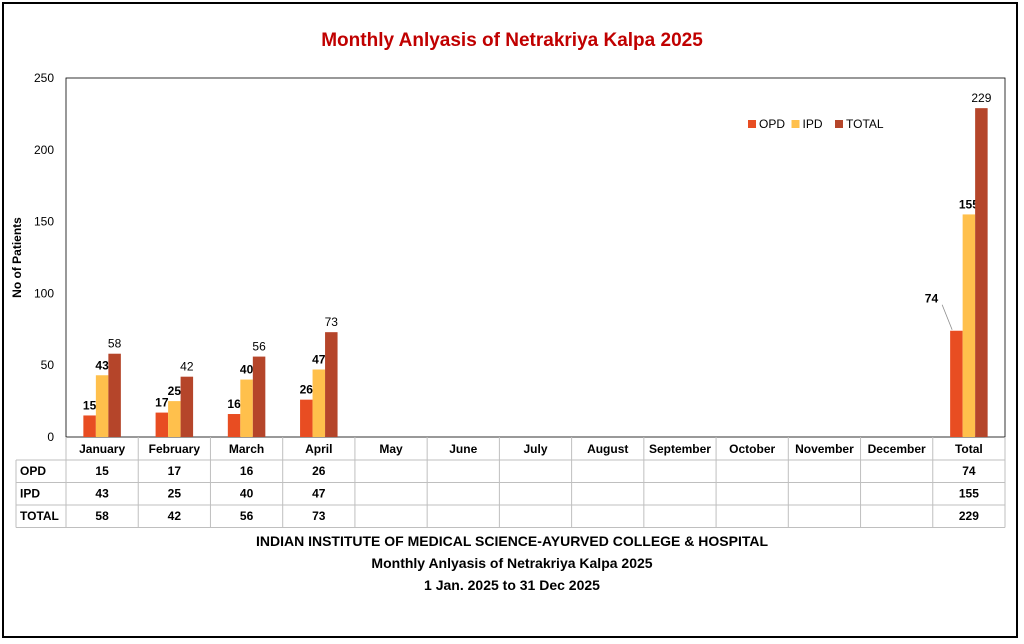  Describe the element at coordinates (44, 293) in the screenshot. I see `y-tick-label: 100` at that location.